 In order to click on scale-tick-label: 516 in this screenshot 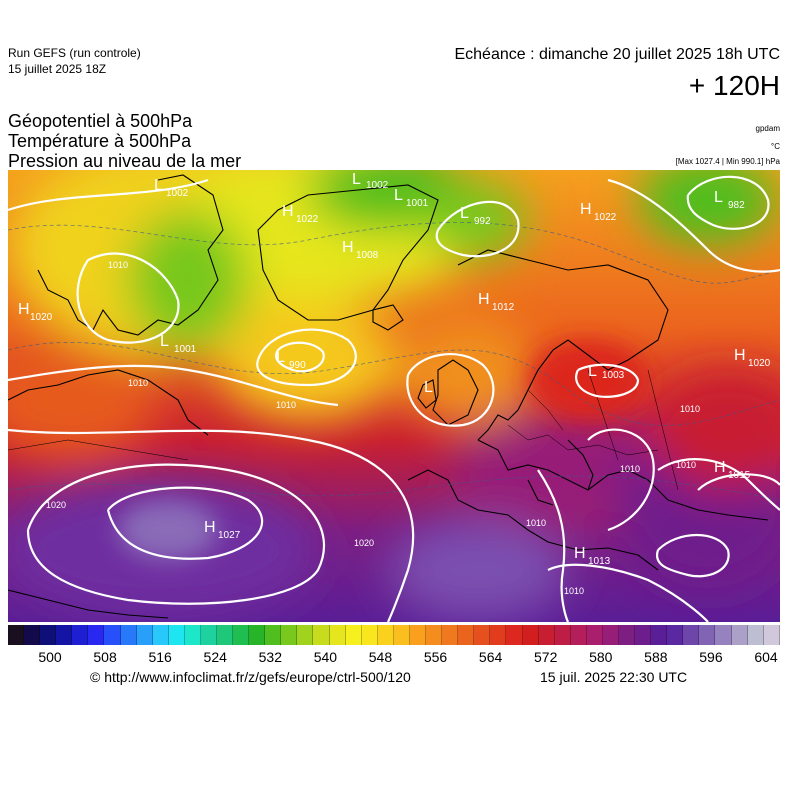, I will do `click(160, 657)`.